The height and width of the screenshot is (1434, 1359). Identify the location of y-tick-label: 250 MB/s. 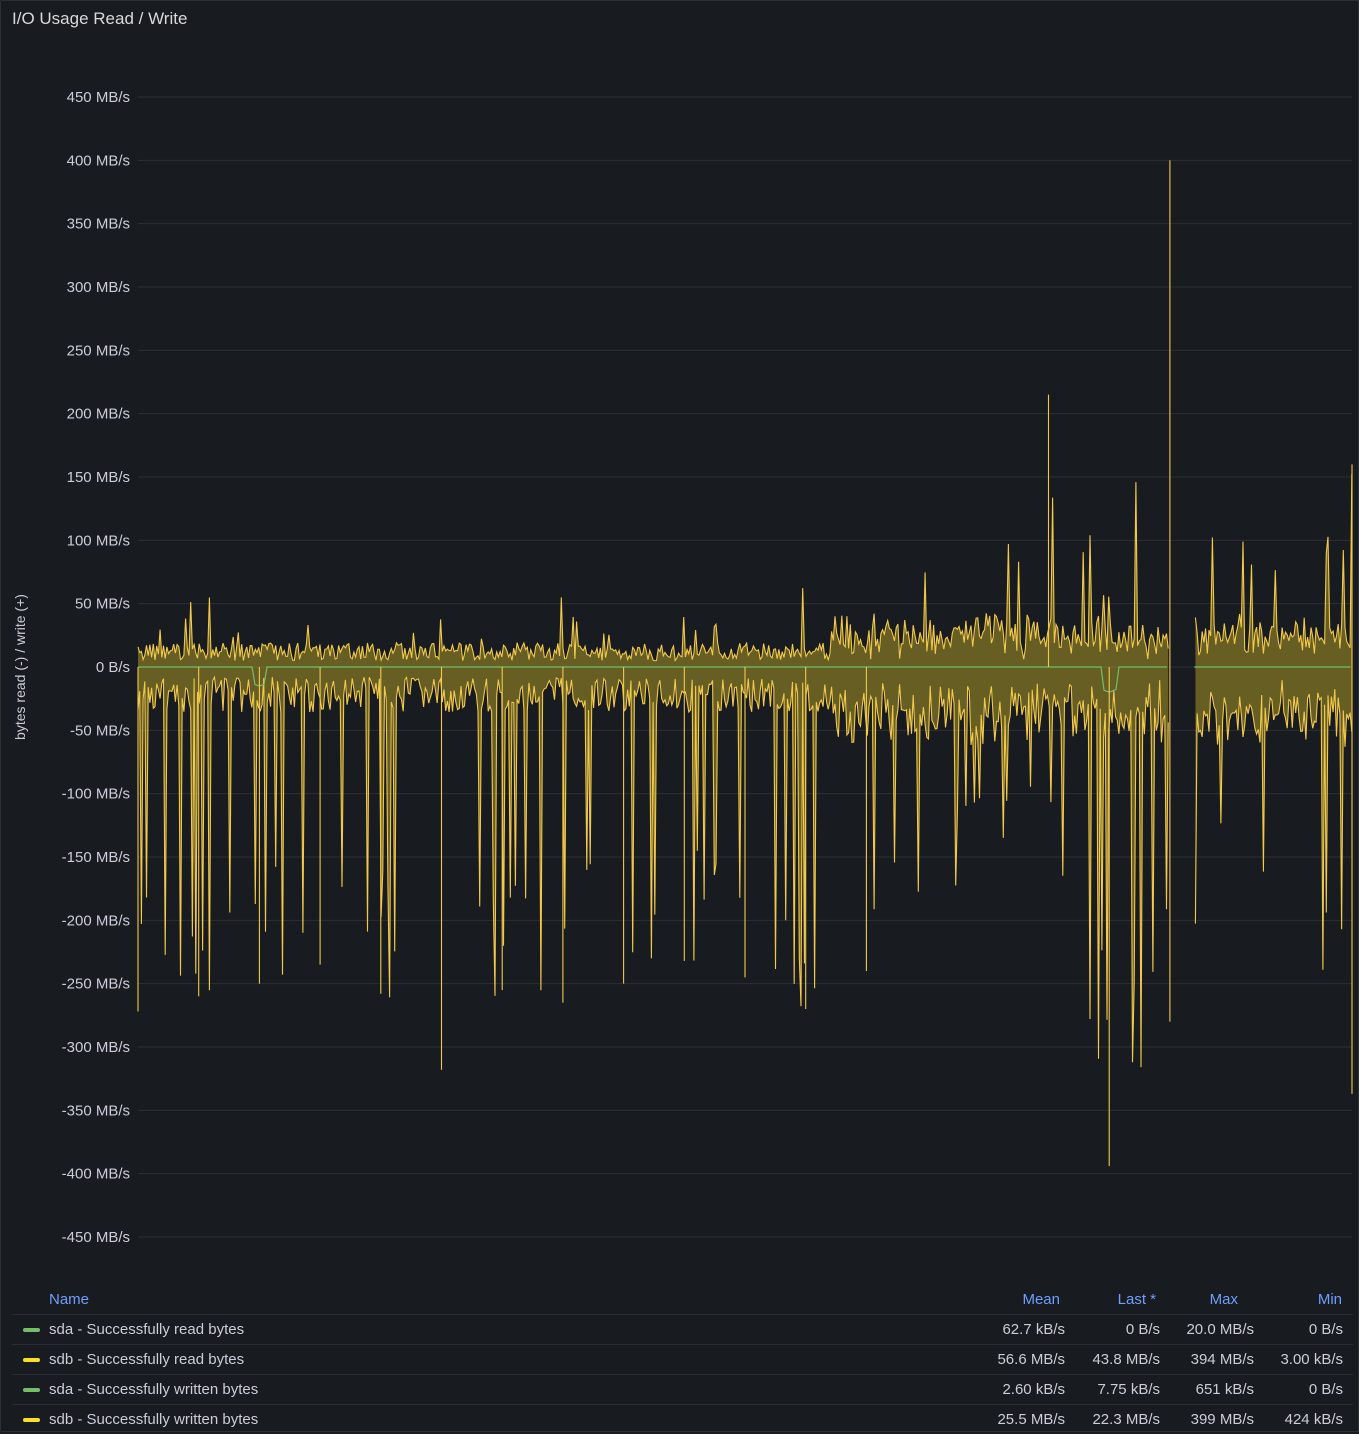
(98, 350).